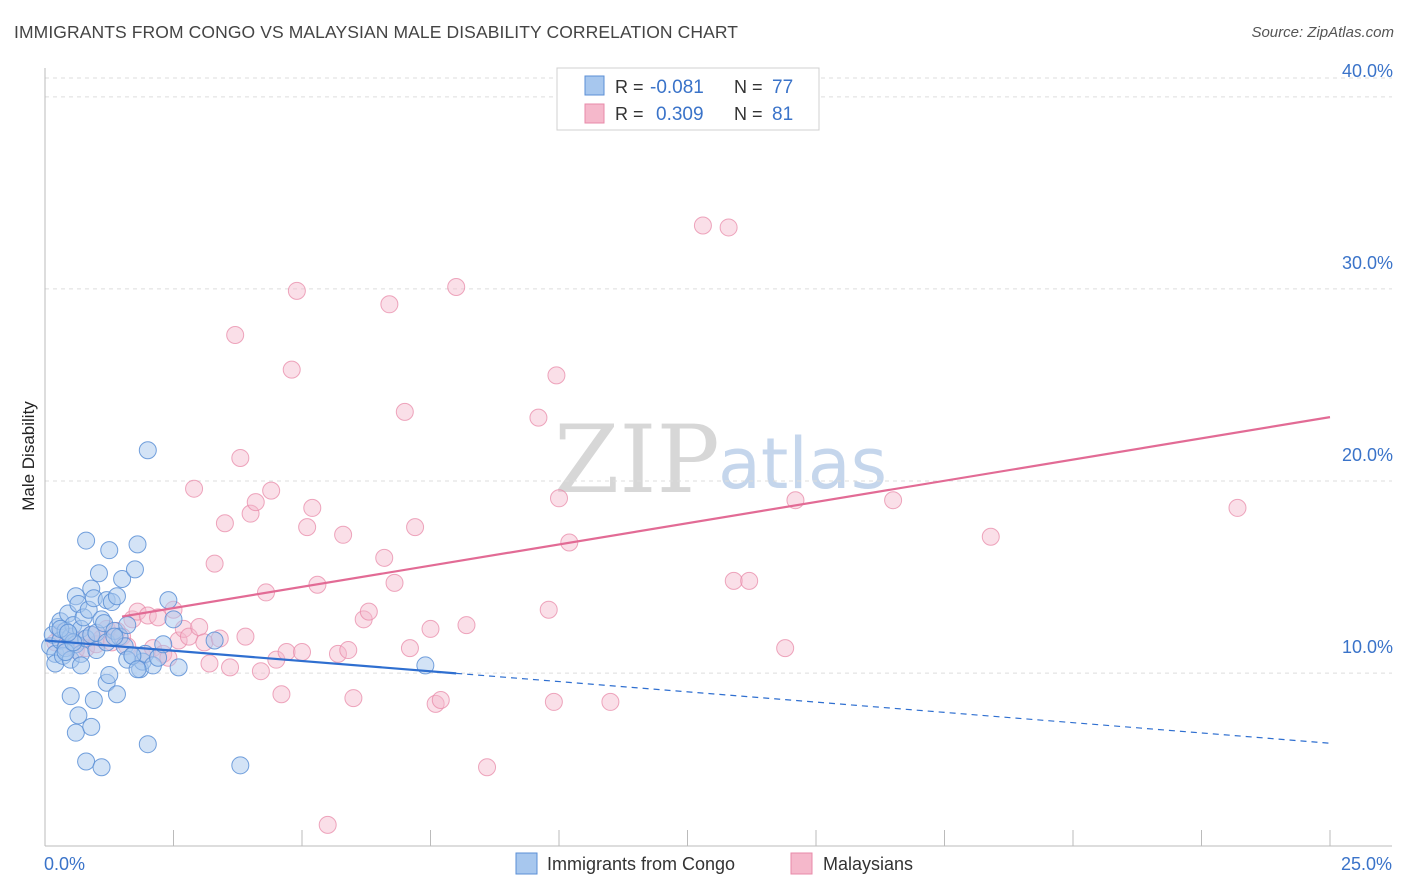  What do you see at coordinates (1367, 263) in the screenshot?
I see `y-tick-label-30: 30.0%` at bounding box center [1367, 263].